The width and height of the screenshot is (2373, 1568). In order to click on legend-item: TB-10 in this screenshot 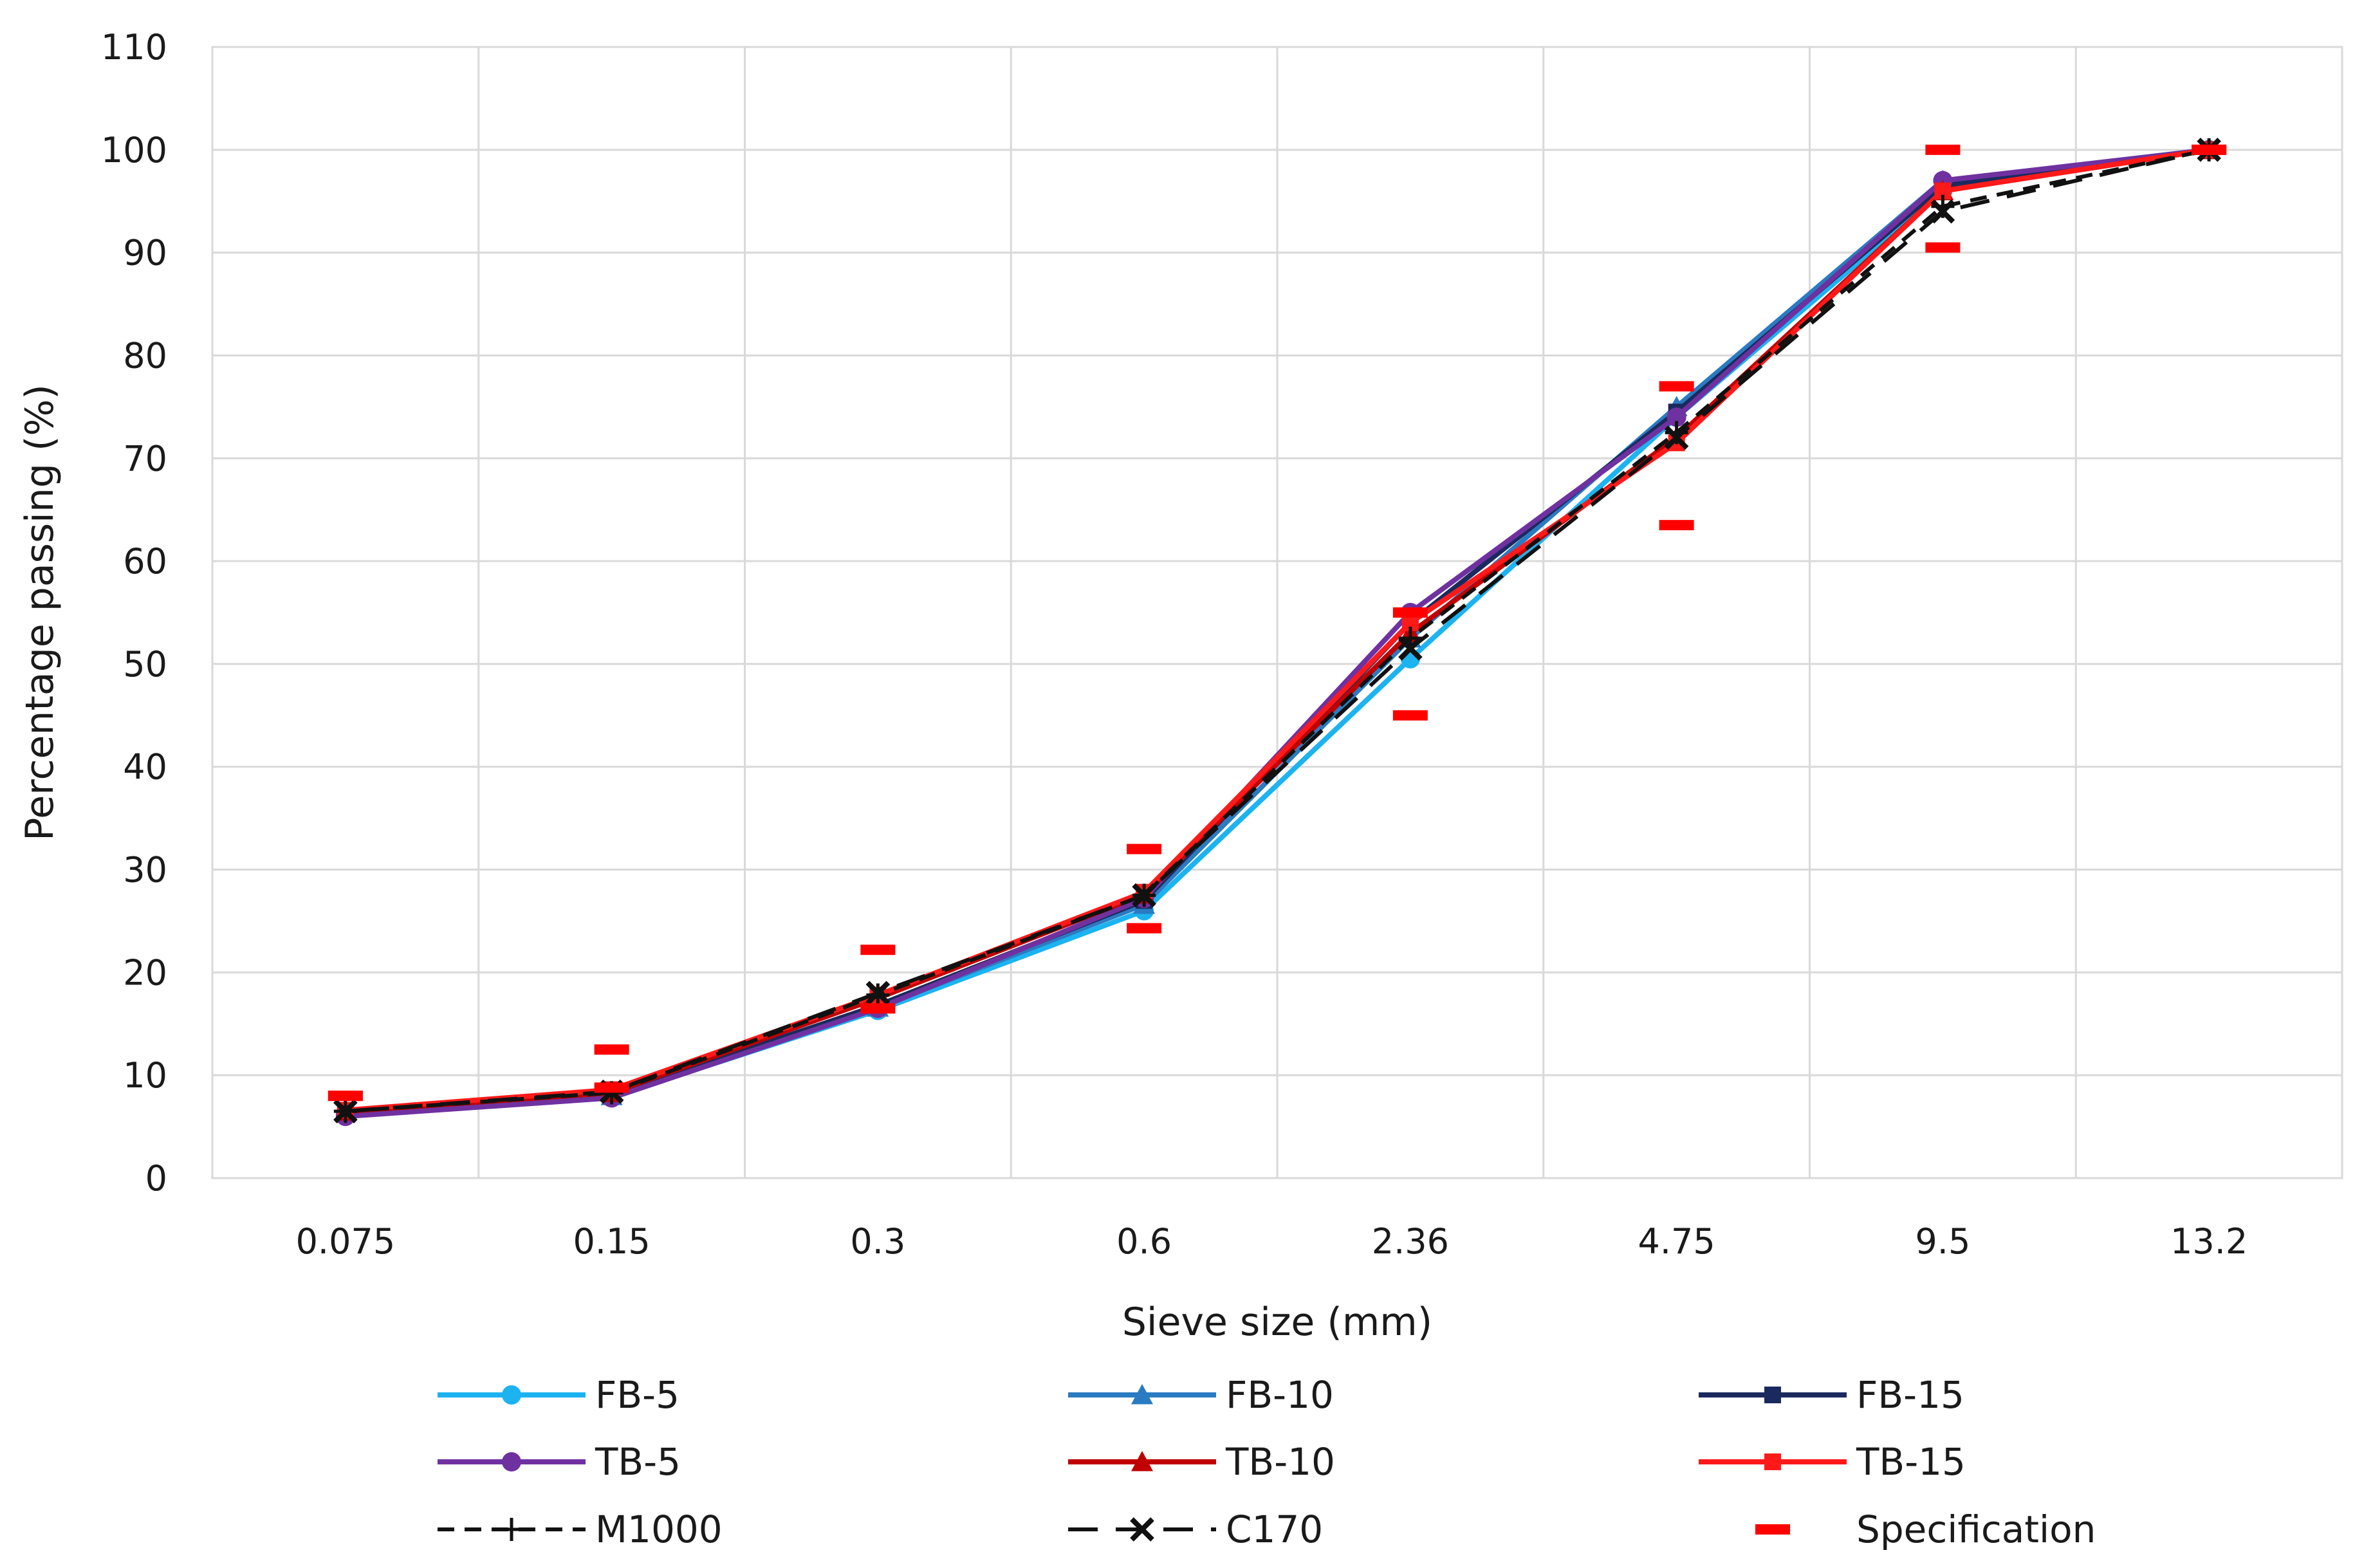, I will do `click(1201, 1462)`.